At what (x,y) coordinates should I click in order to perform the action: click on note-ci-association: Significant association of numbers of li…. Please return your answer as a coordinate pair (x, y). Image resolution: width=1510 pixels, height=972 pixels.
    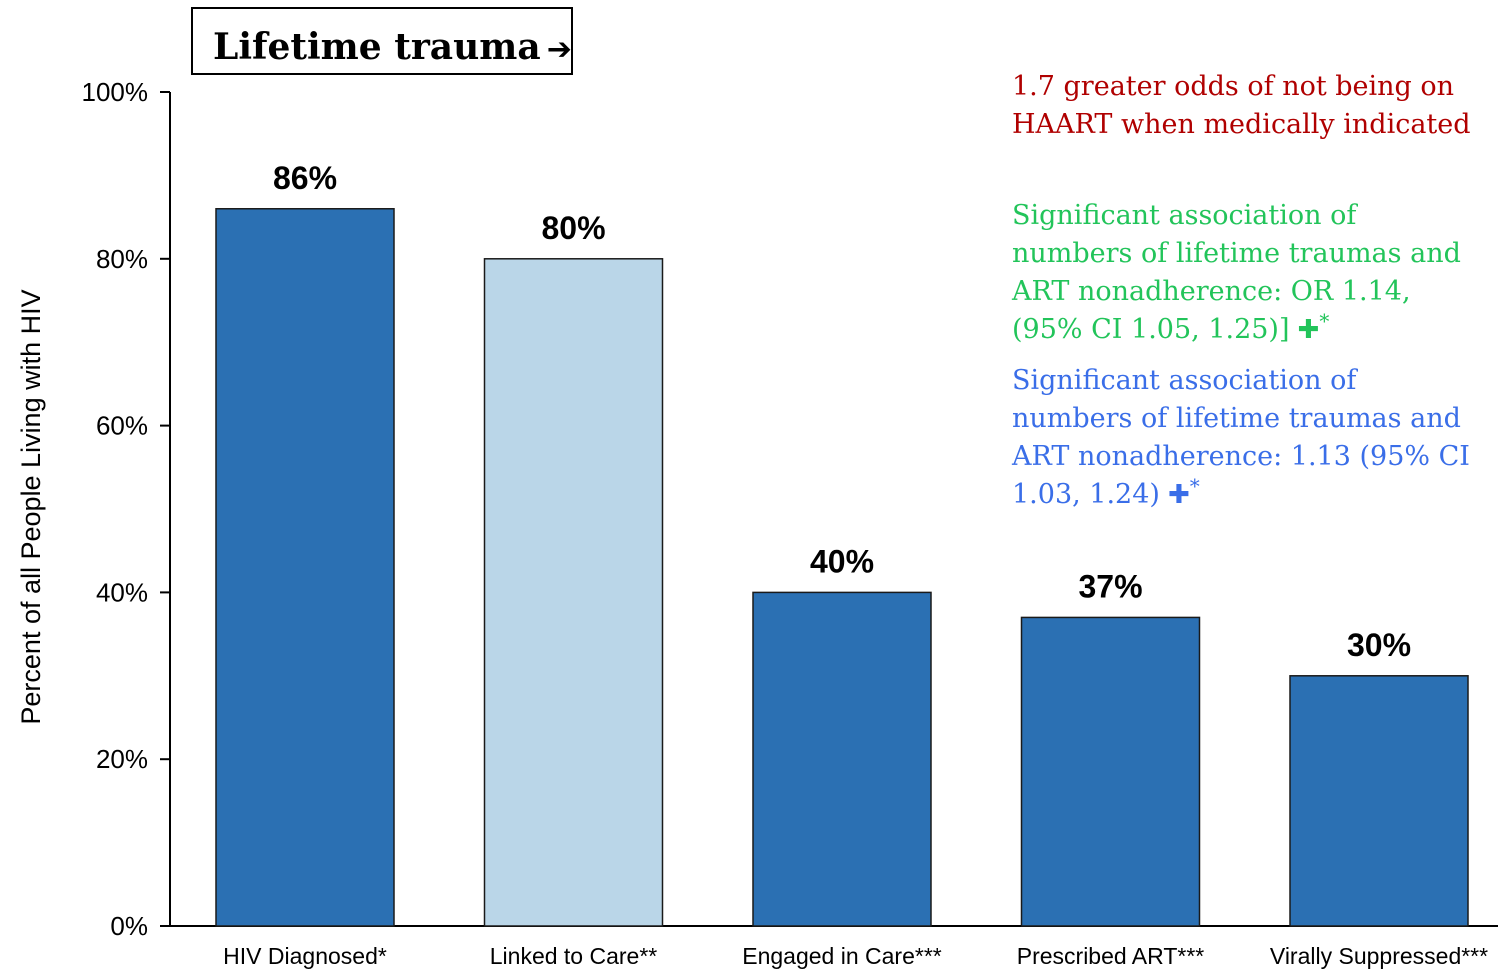
    Looking at the image, I should click on (1242, 438).